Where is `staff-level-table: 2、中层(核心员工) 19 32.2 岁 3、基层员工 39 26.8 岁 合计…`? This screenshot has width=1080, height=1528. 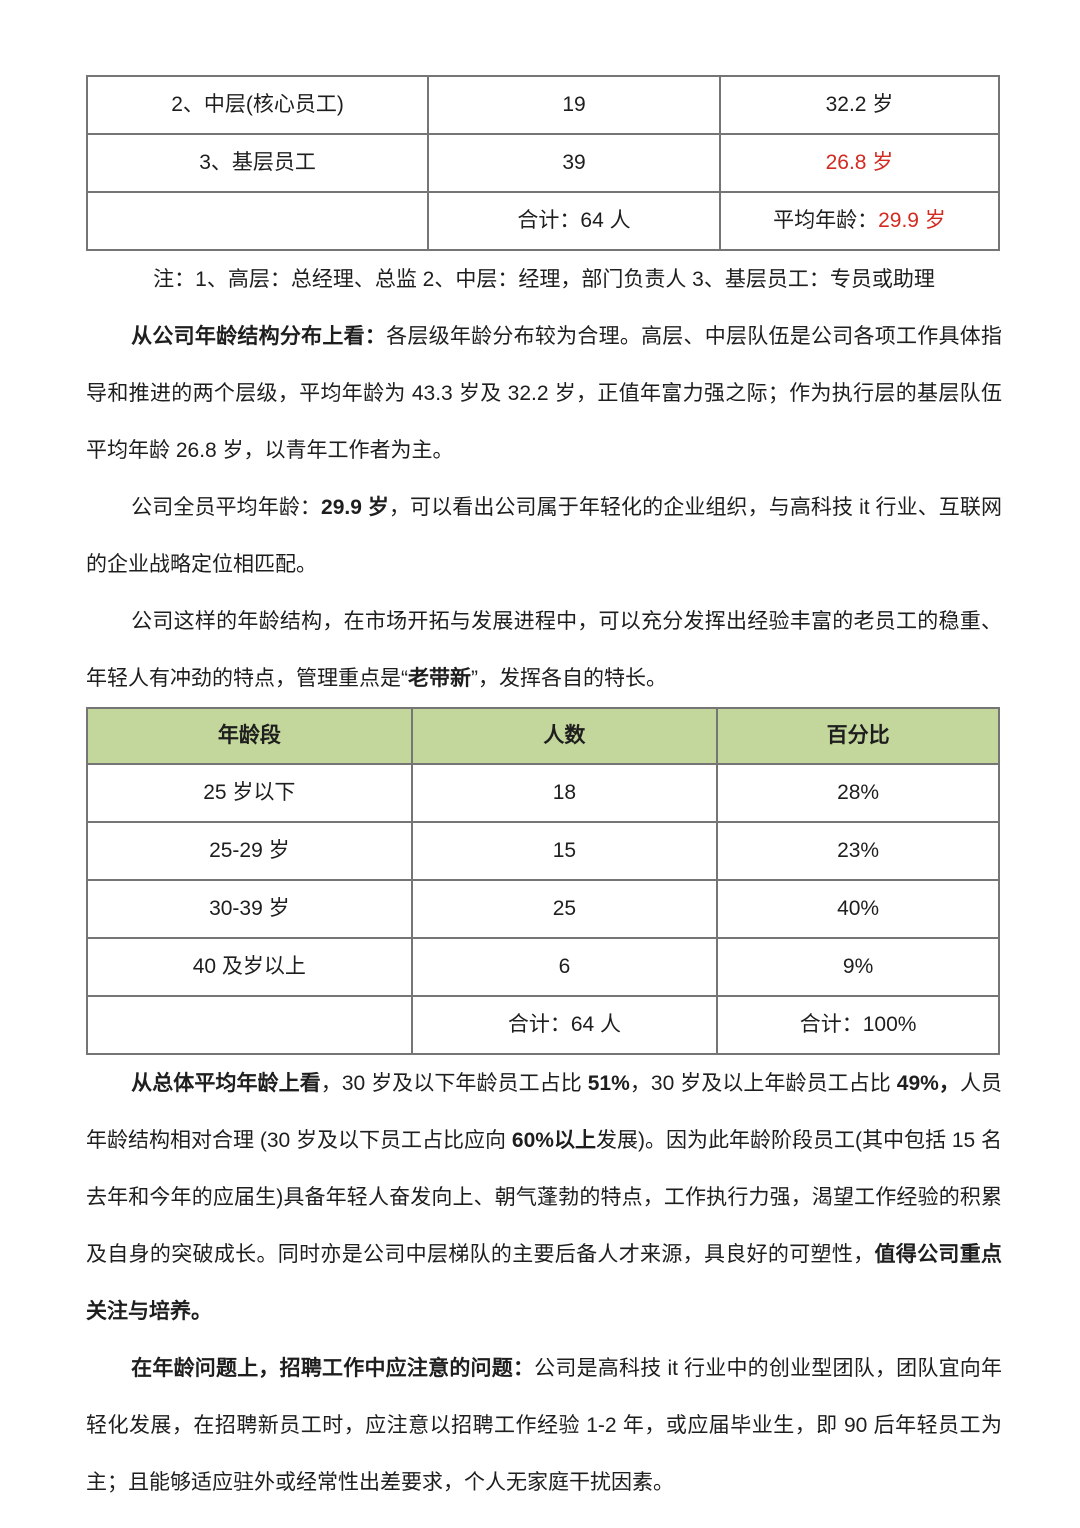 staff-level-table: 2、中层(核心员工) 19 32.2 岁 3、基层员工 39 26.8 岁 合计… is located at coordinates (543, 163).